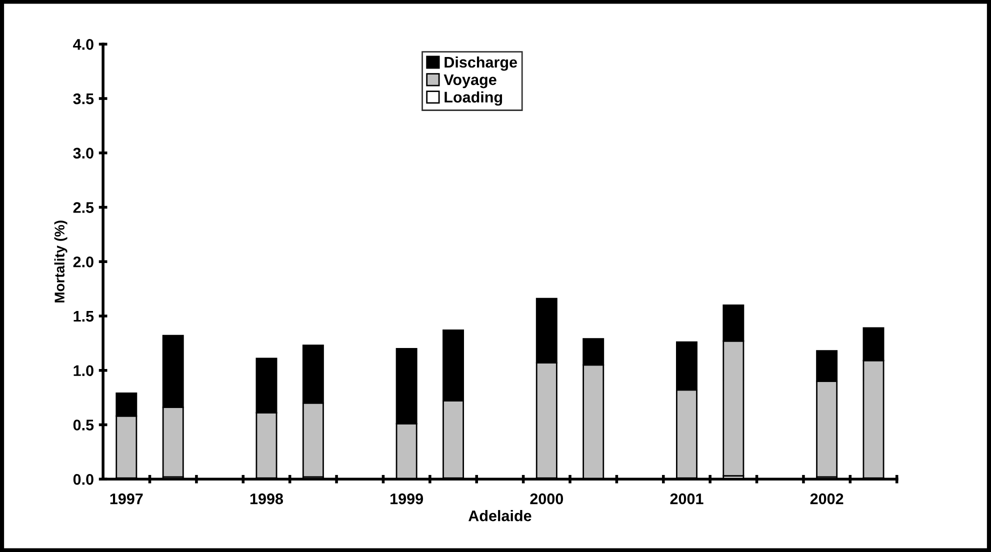 The image size is (991, 552). Describe the element at coordinates (480, 63) in the screenshot. I see `legend-label: Discharge` at that location.